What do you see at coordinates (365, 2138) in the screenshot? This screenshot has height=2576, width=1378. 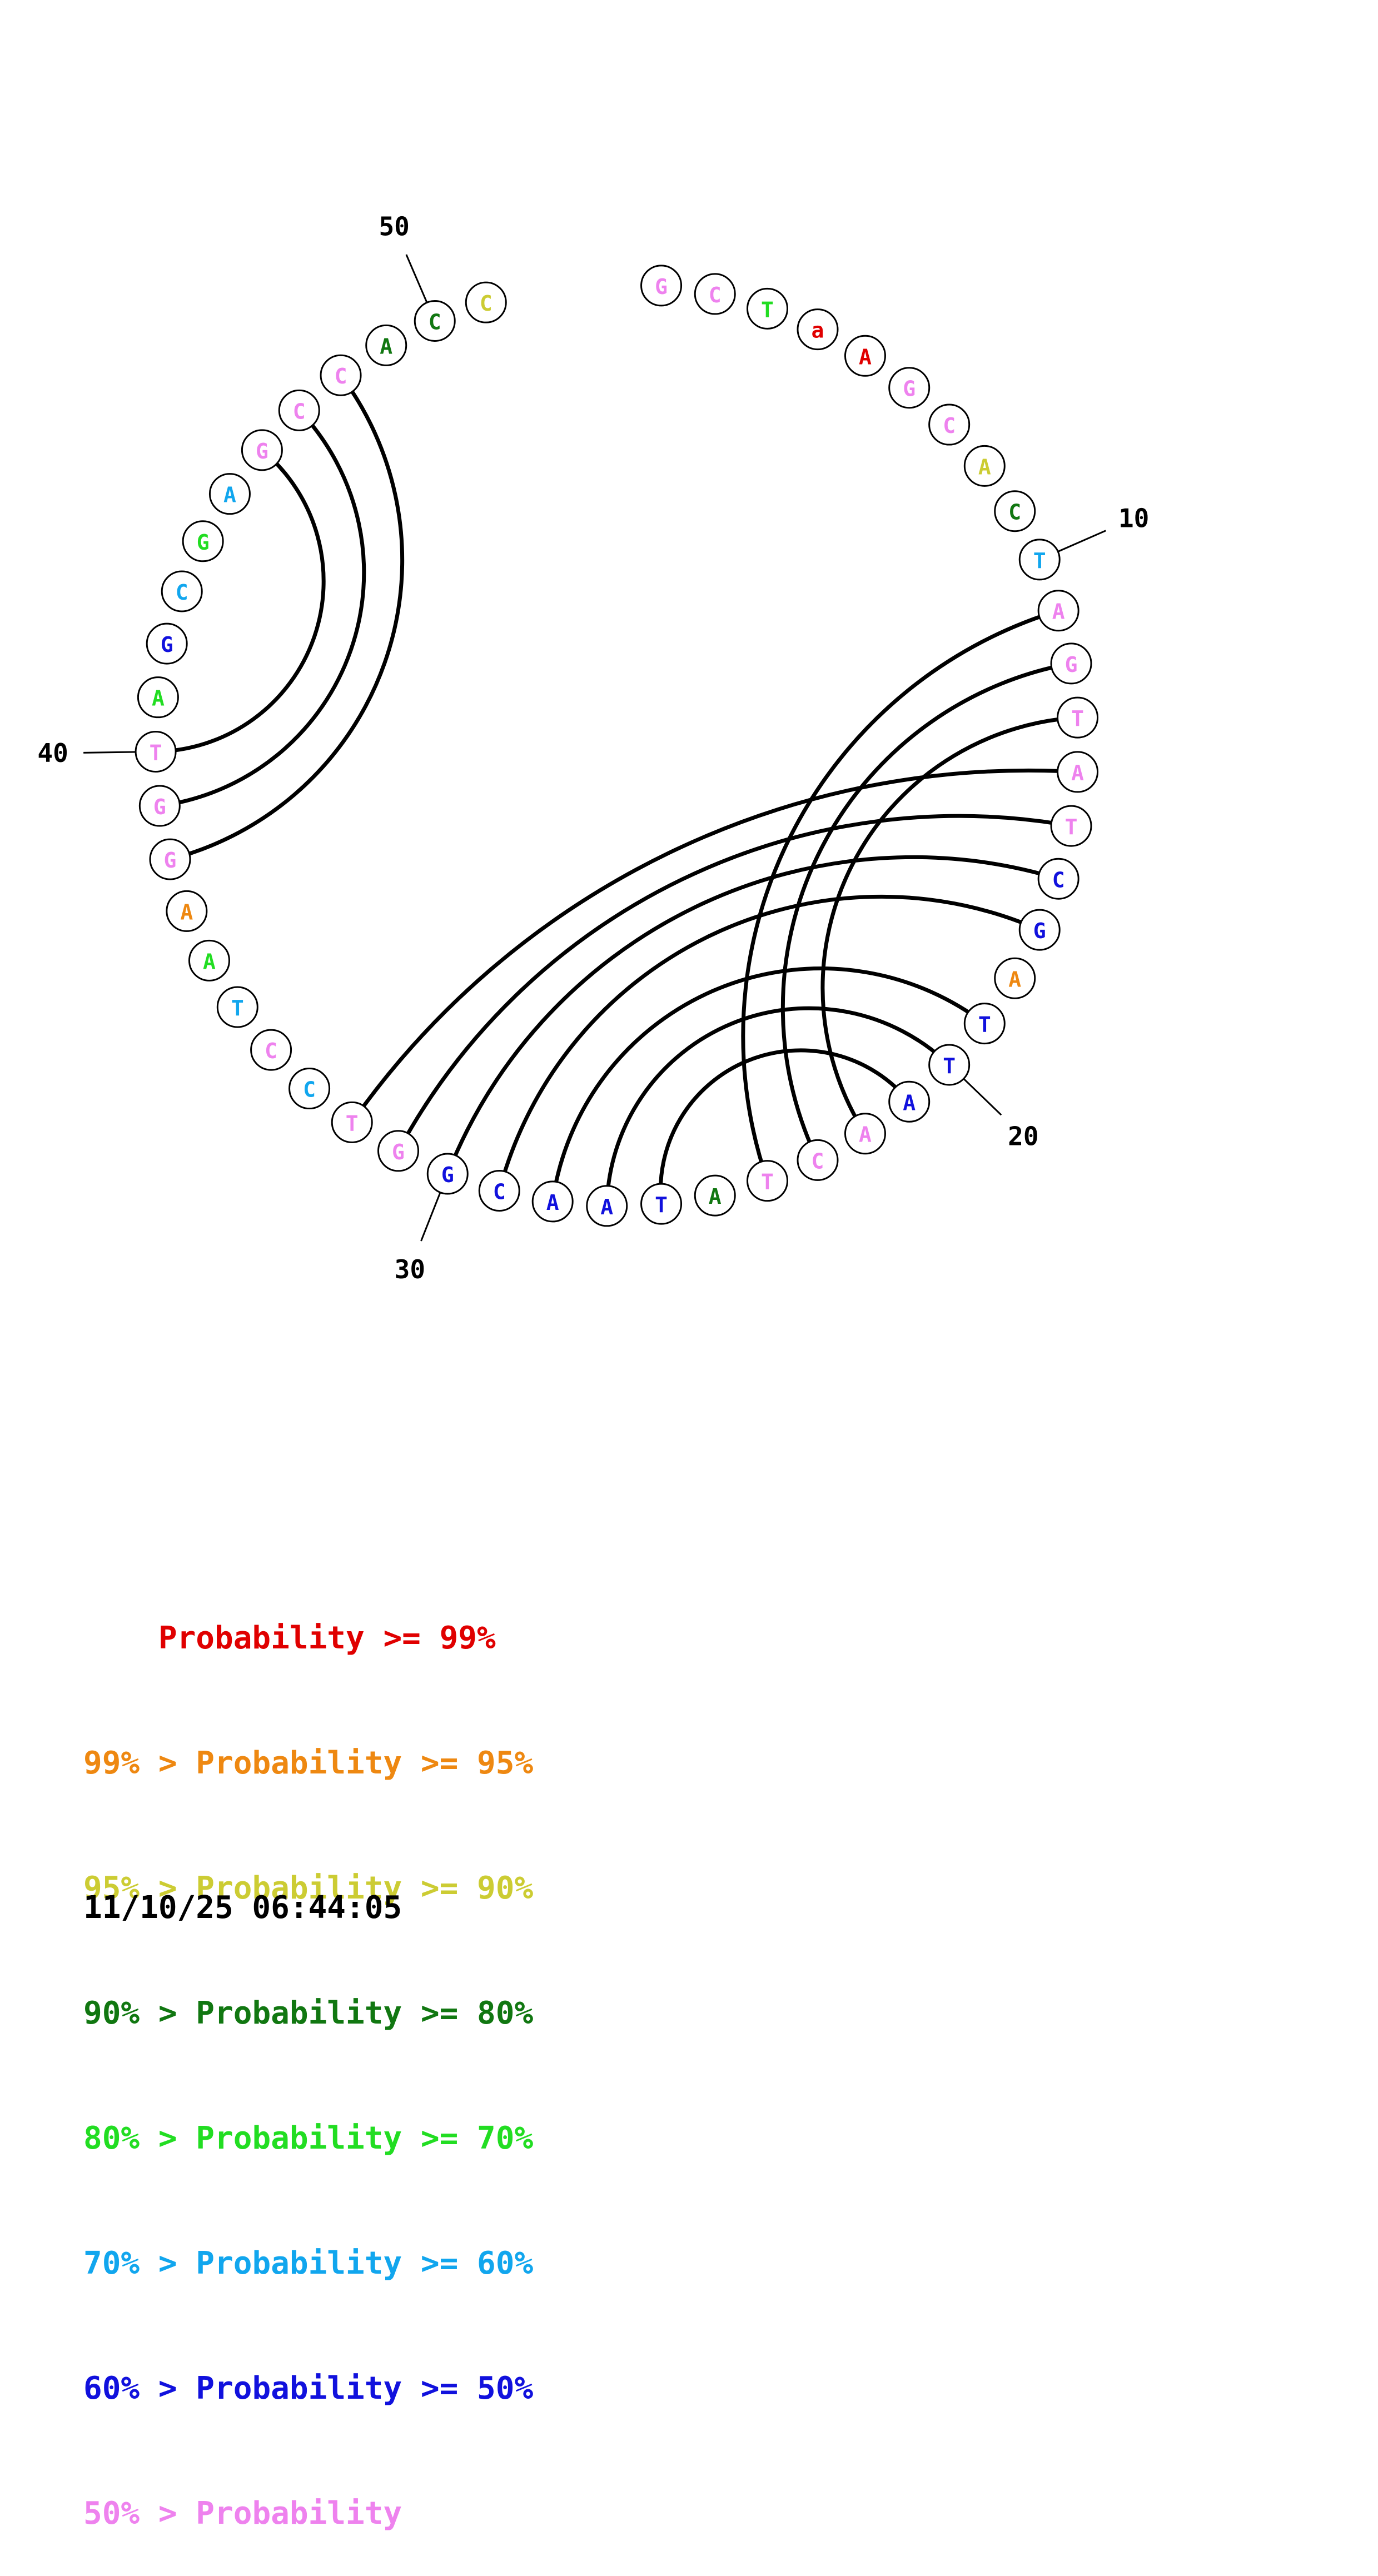 I see `legend-label: Probability >= 70%` at bounding box center [365, 2138].